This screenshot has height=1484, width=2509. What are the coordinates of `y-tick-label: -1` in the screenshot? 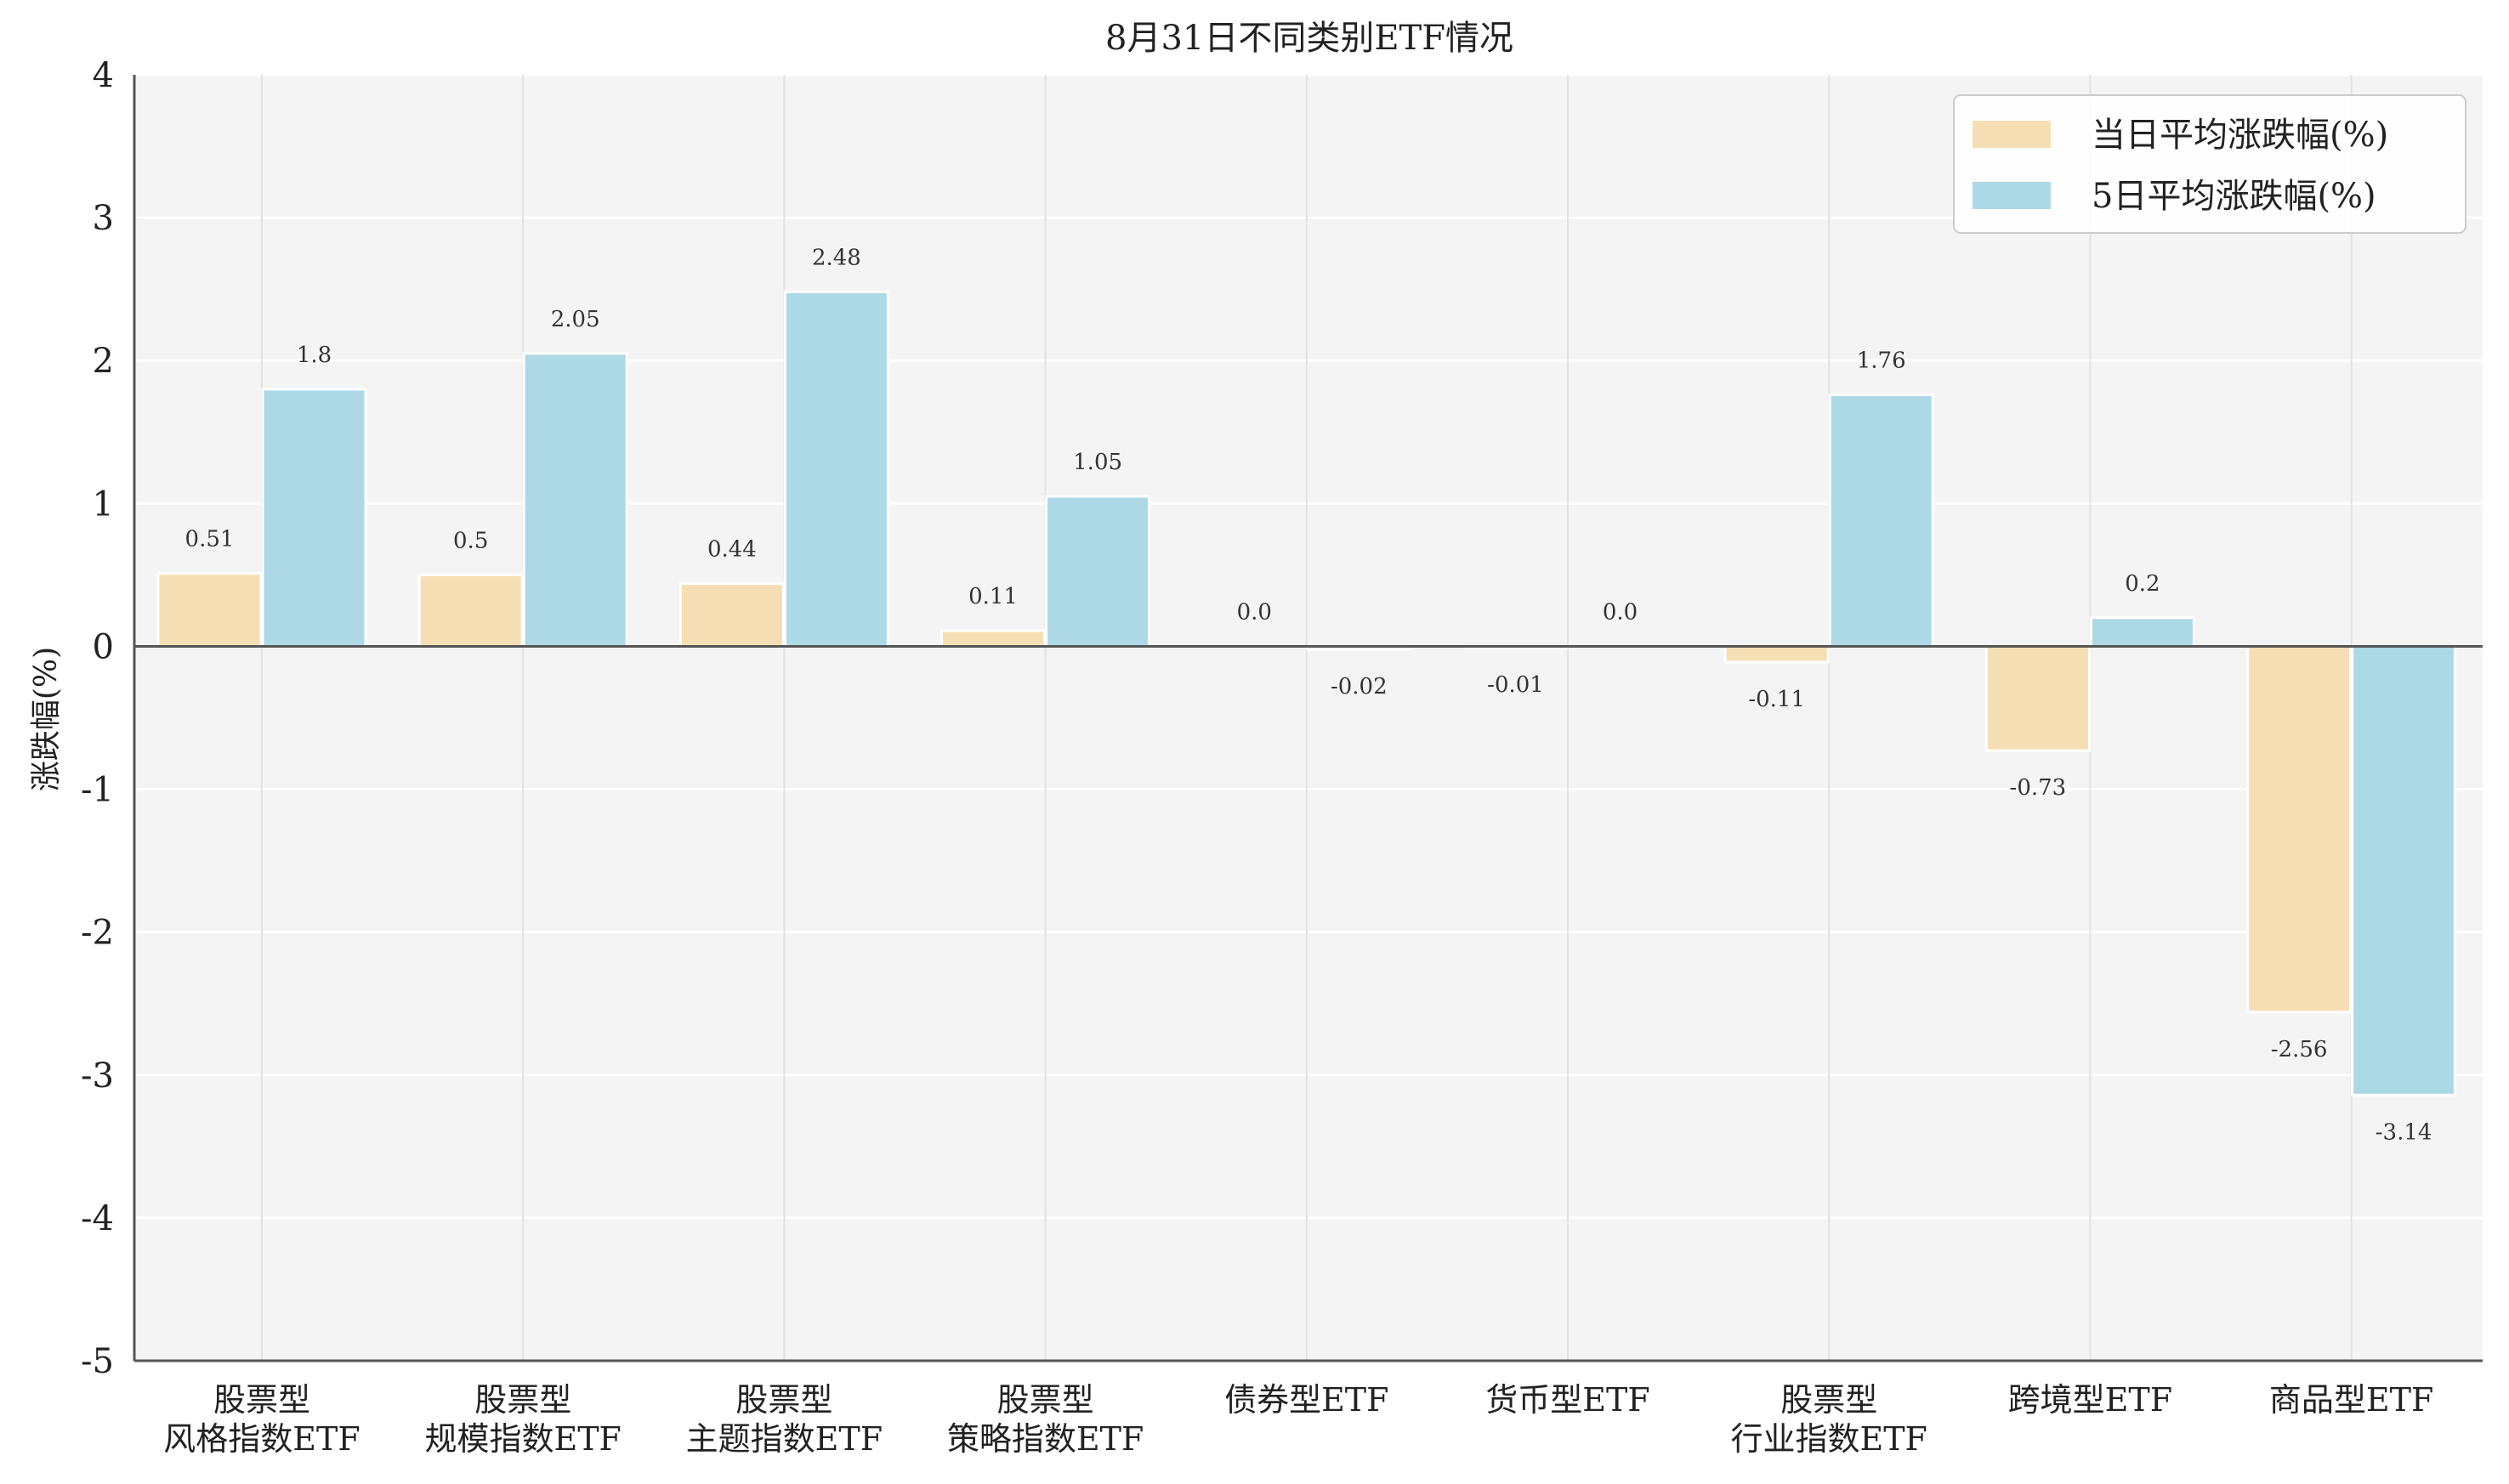 It's located at (97, 790).